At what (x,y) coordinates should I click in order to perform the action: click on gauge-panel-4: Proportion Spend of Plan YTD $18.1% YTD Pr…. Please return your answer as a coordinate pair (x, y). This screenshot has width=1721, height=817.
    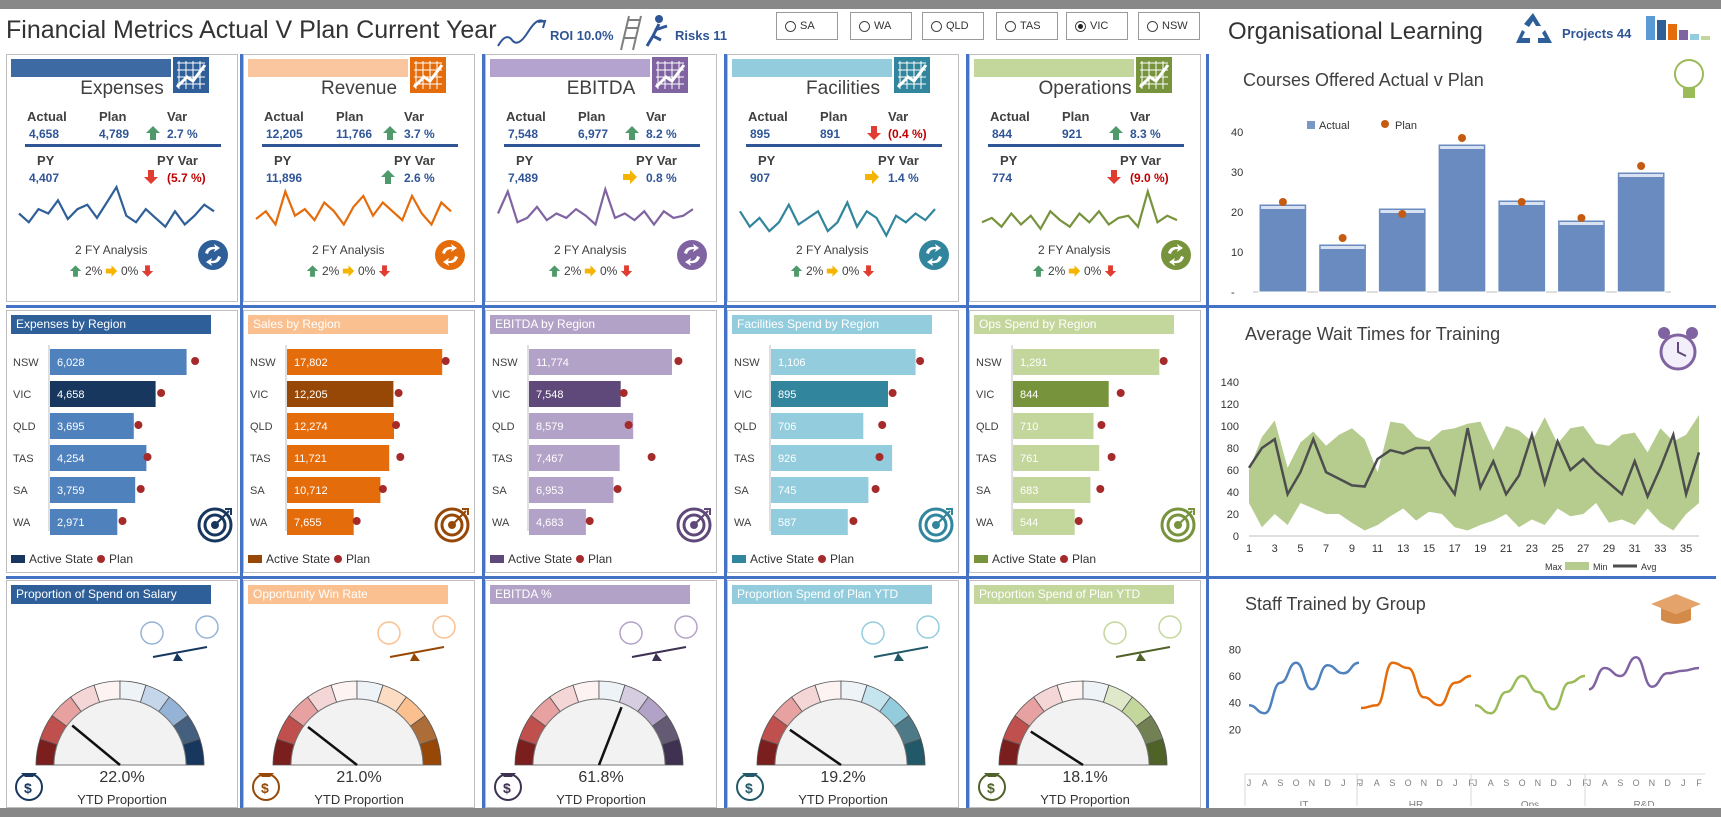
    Looking at the image, I should click on (1085, 694).